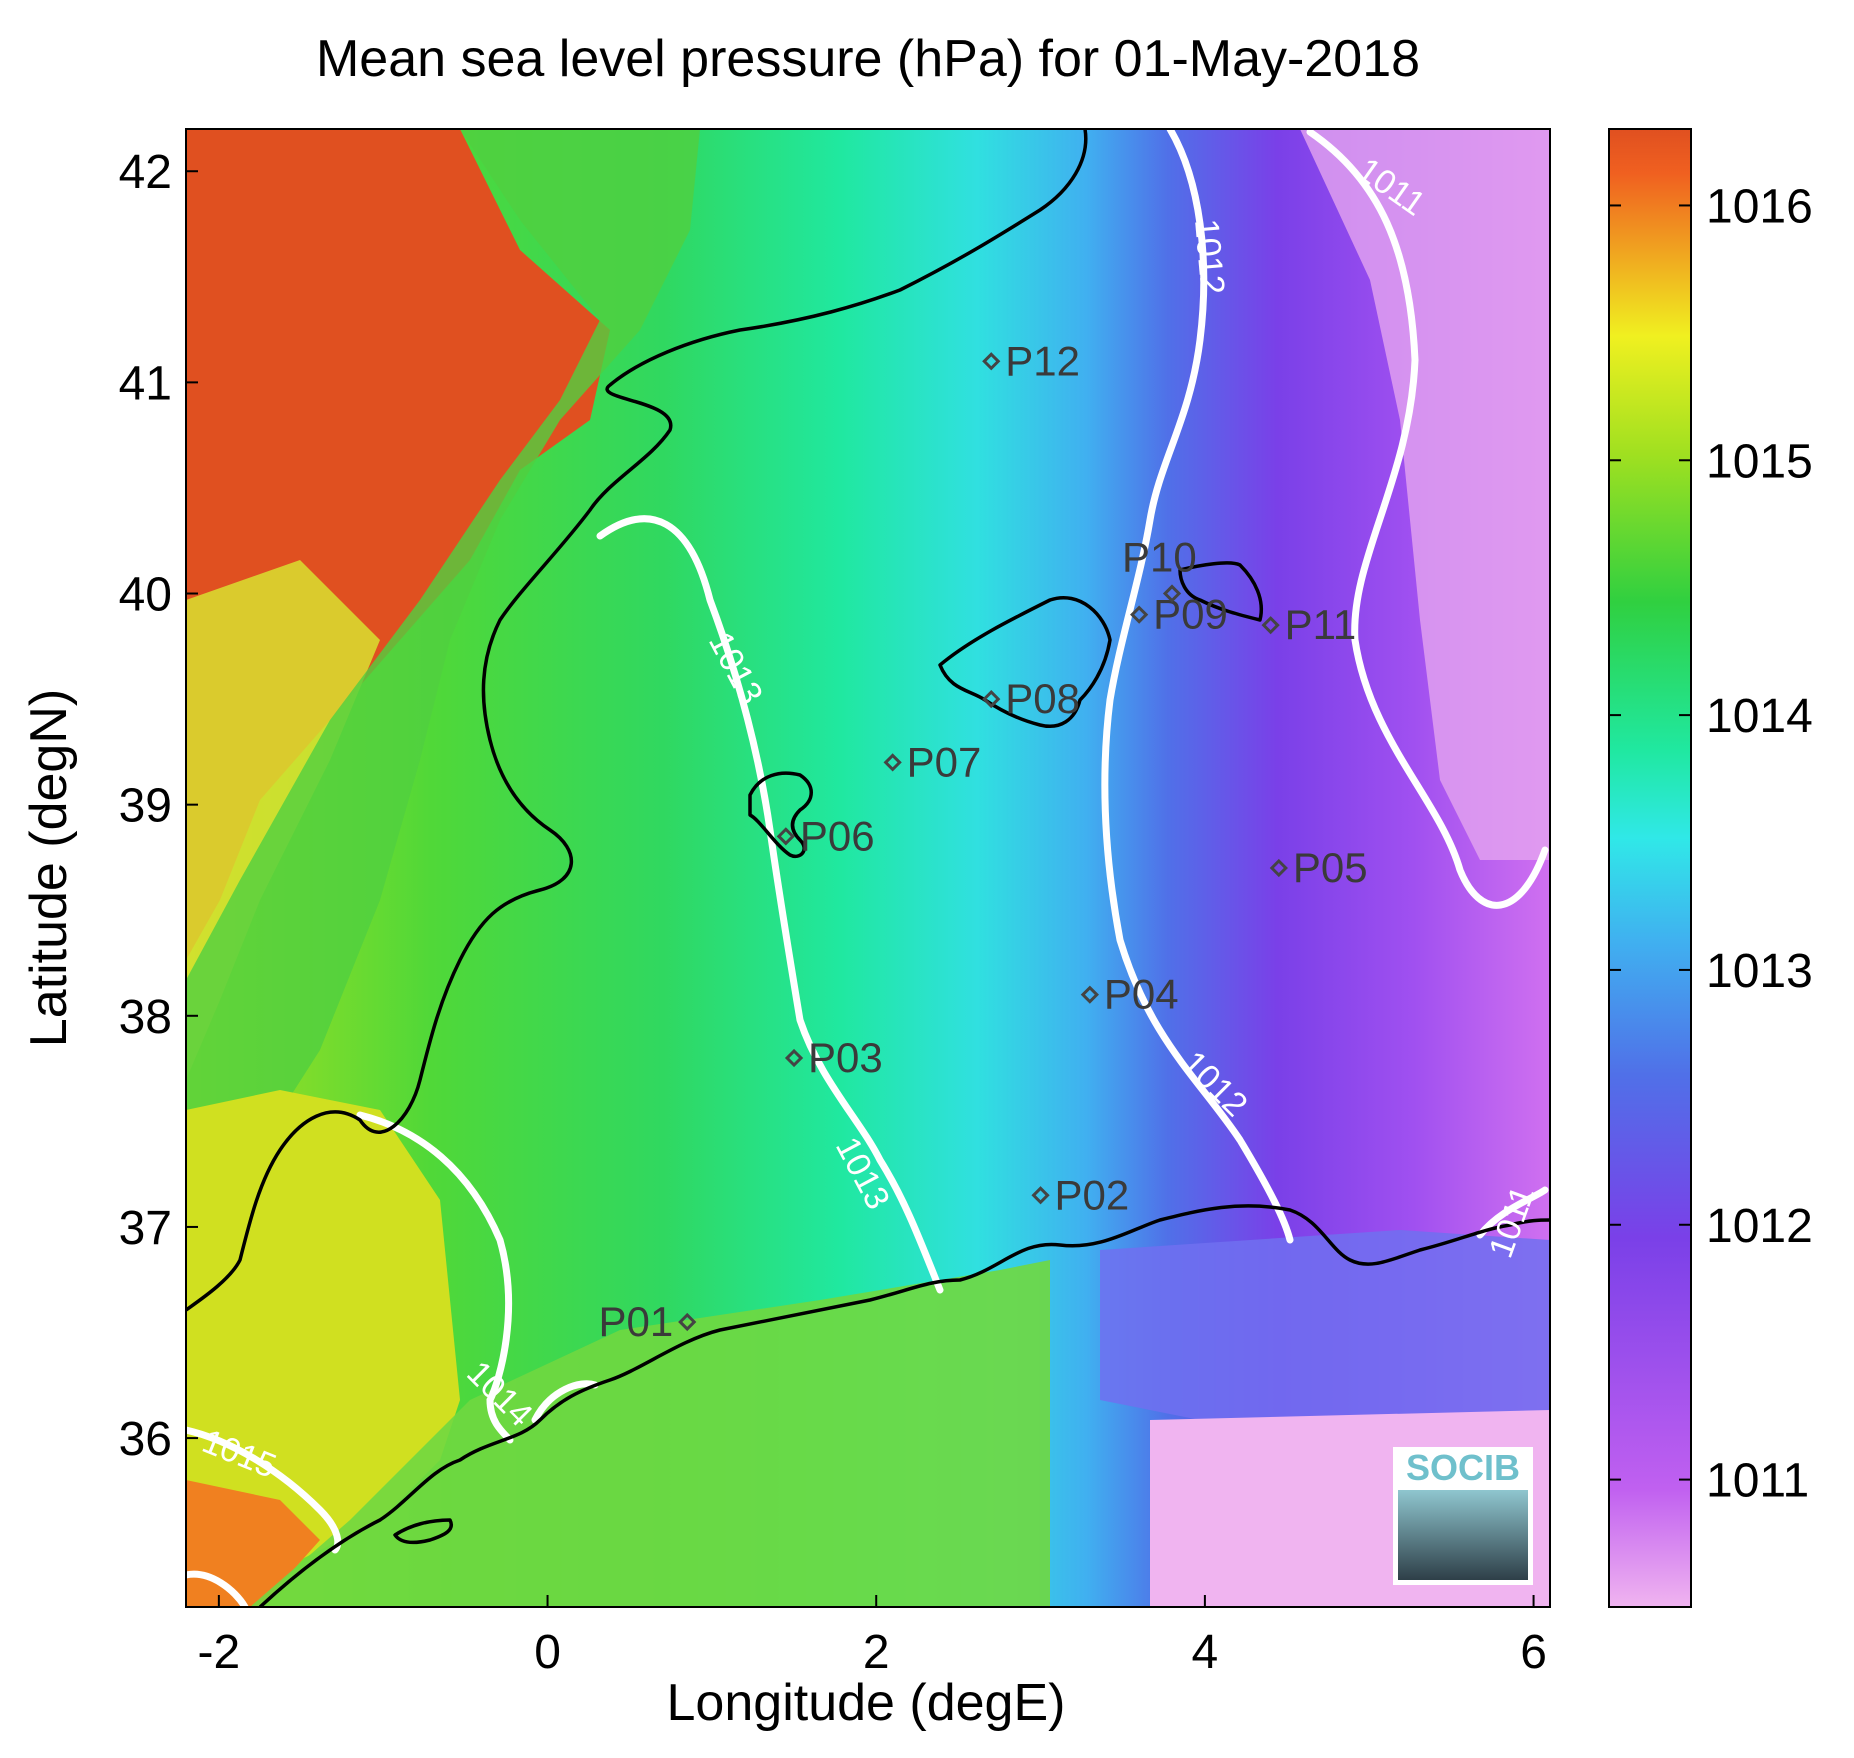 The height and width of the screenshot is (1758, 1854). What do you see at coordinates (1759, 1226) in the screenshot?
I see `colorbar-tick-label: 1012` at bounding box center [1759, 1226].